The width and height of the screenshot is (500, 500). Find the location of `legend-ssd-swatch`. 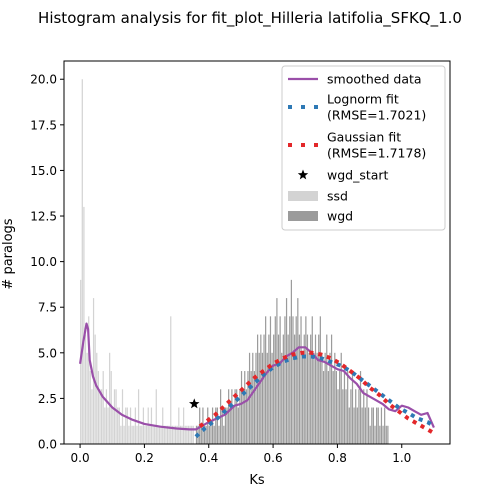

legend-ssd-swatch is located at coordinates (303, 196).